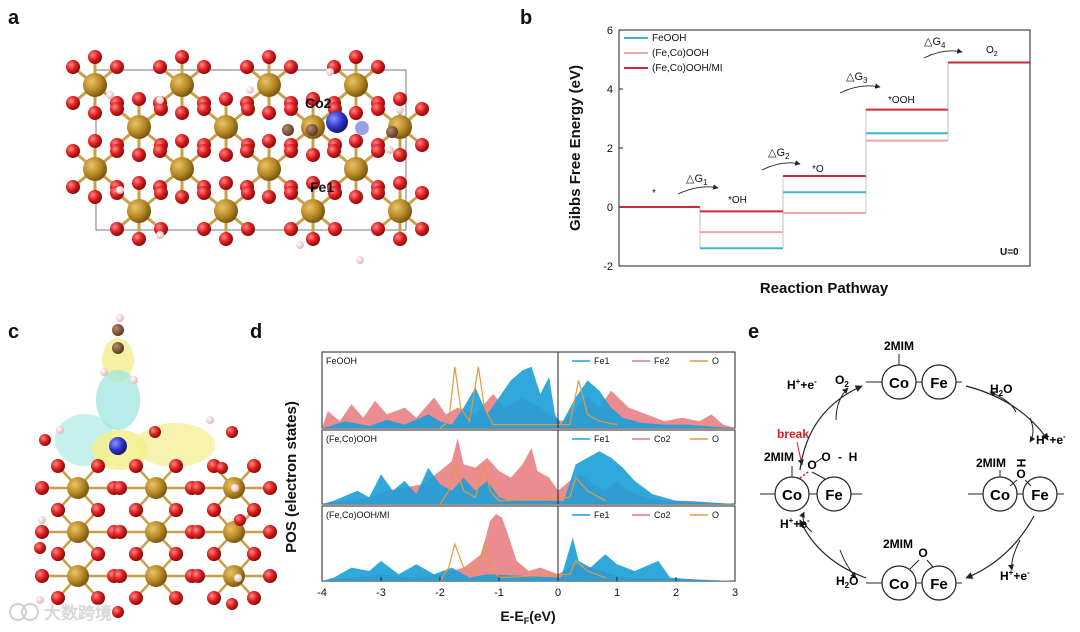 The width and height of the screenshot is (1080, 632). Describe the element at coordinates (899, 383) in the screenshot. I see `top-co-label: Co` at that location.